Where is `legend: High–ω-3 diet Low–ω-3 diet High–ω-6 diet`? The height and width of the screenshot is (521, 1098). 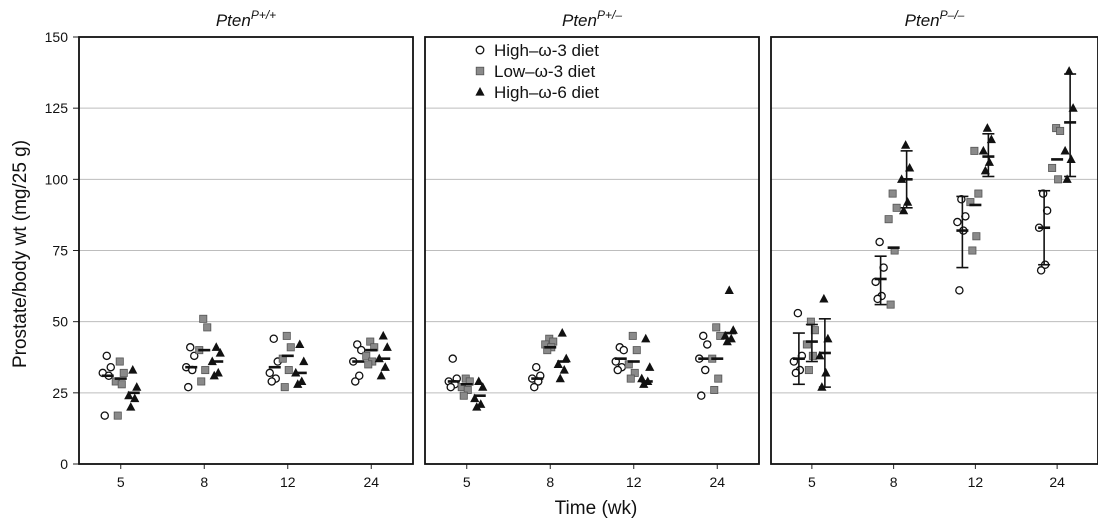 legend: High–ω-3 diet Low–ω-3 diet High–ω-6 diet is located at coordinates (537, 71).